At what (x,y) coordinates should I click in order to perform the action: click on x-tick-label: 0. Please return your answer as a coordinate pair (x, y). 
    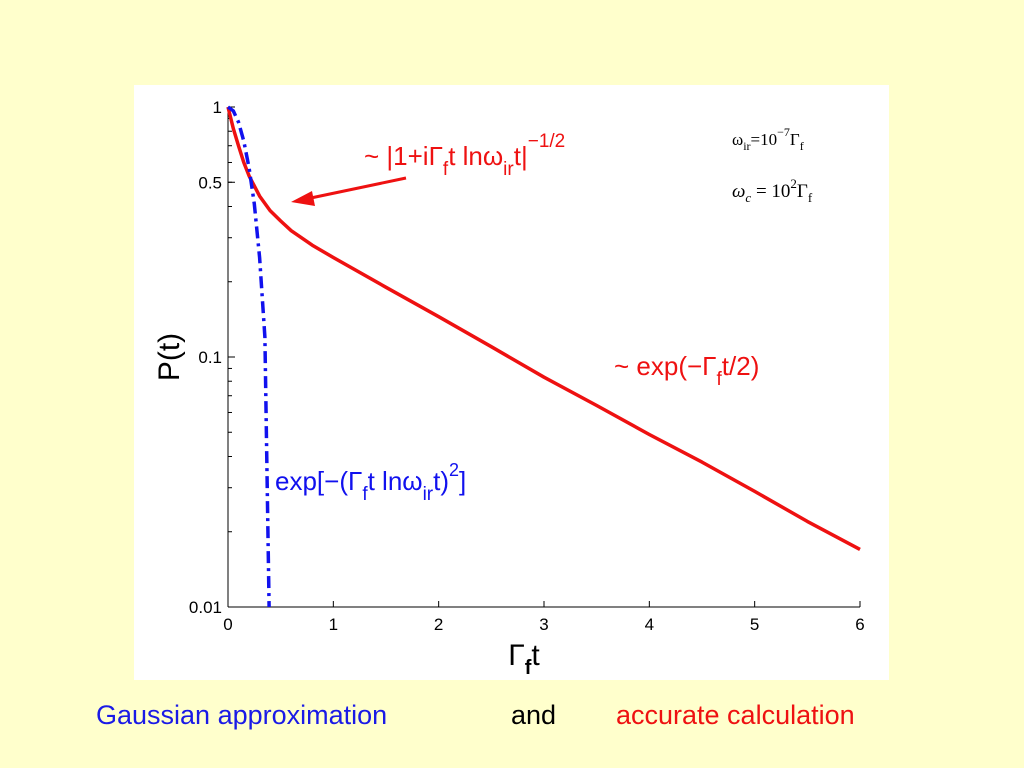
    Looking at the image, I should click on (227, 624).